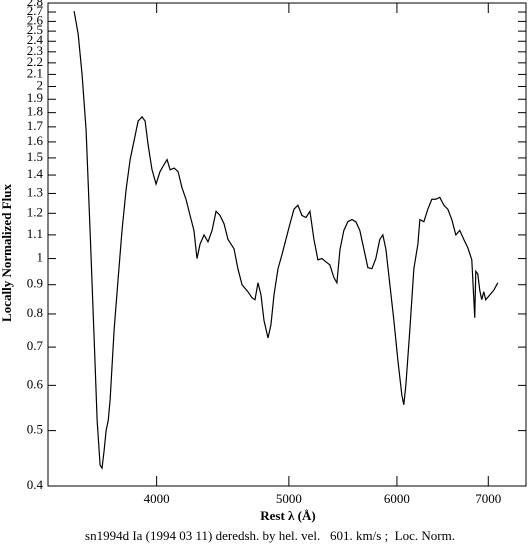 The width and height of the screenshot is (529, 546). Describe the element at coordinates (35, 111) in the screenshot. I see `y-tick-label: 1.8` at that location.